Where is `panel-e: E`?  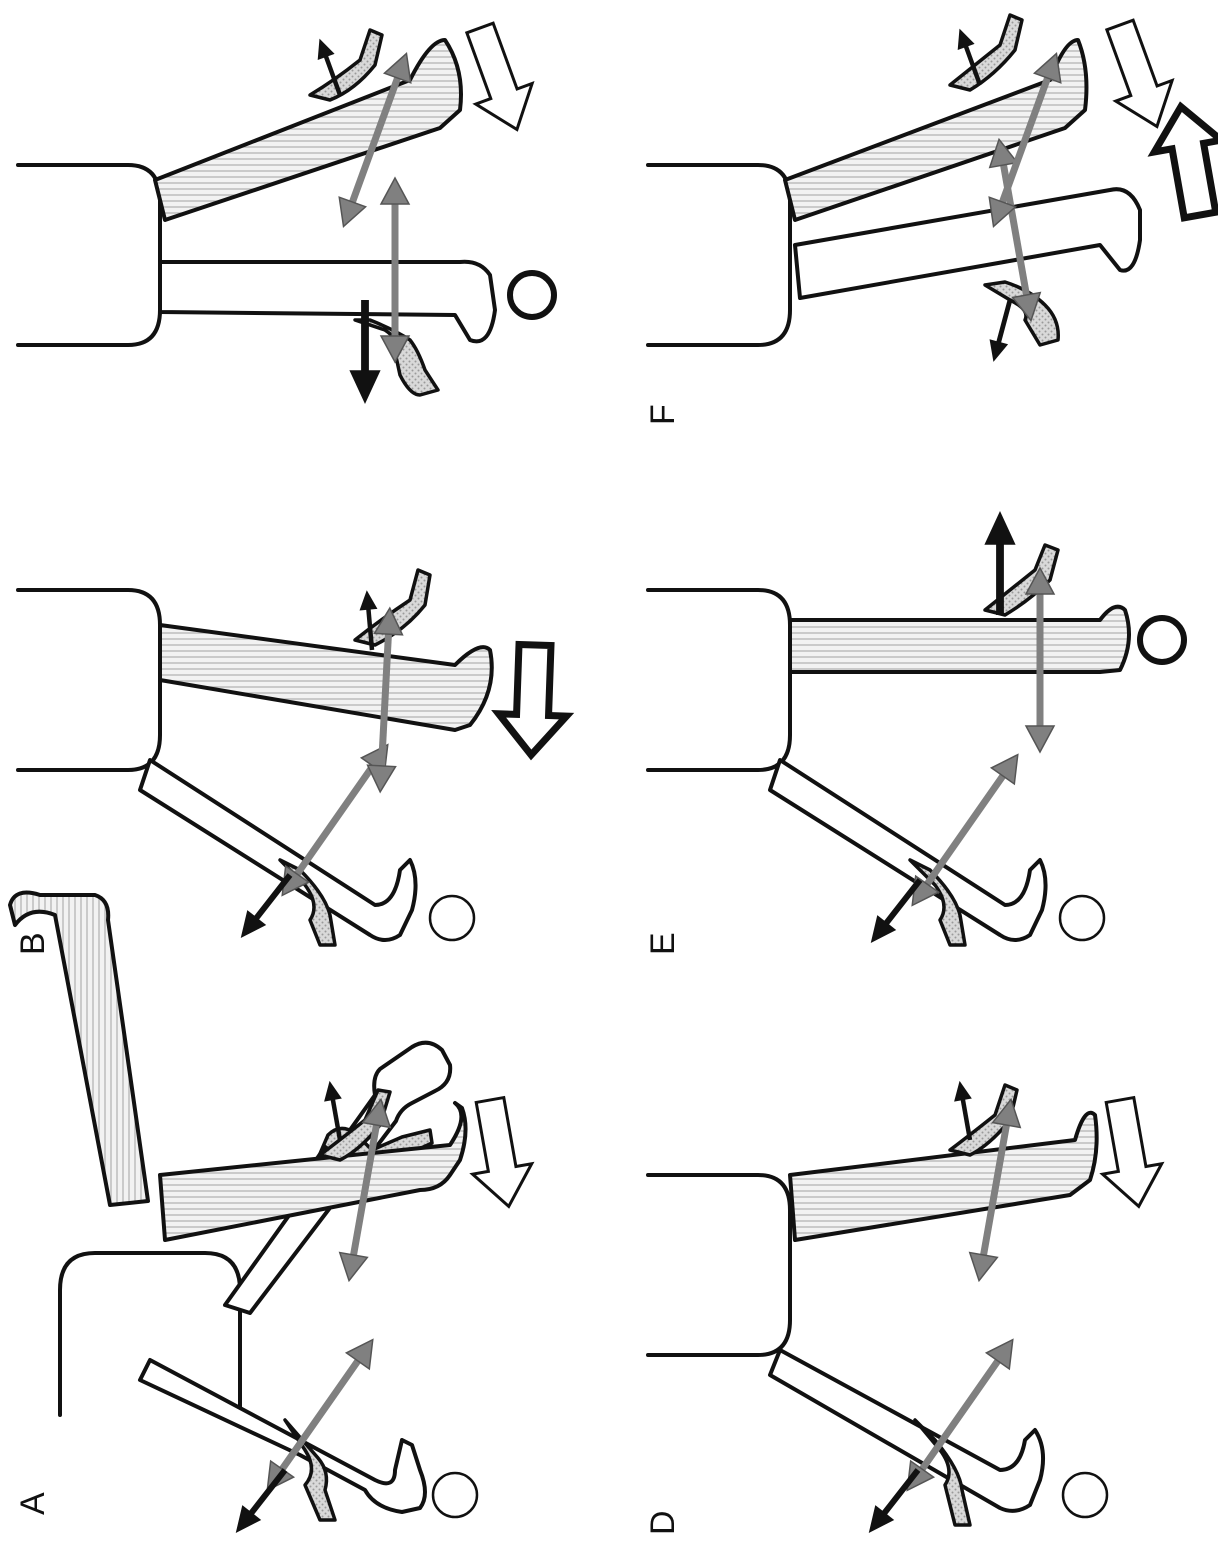
panel-e: E is located at coordinates (915, 733).